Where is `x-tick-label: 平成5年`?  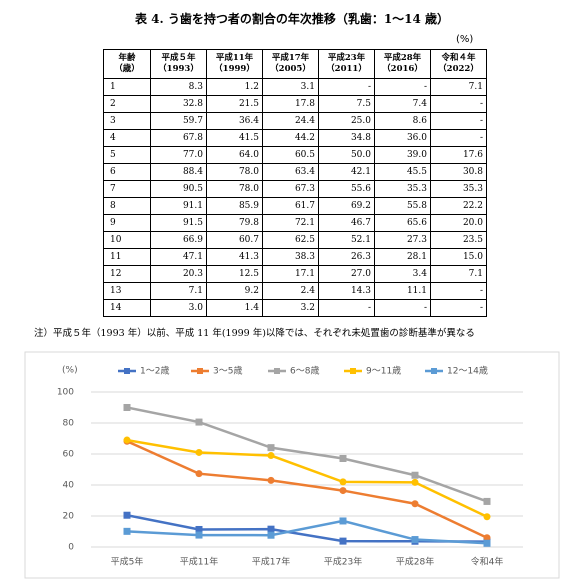
x-tick-label: 平成5年 is located at coordinates (127, 562).